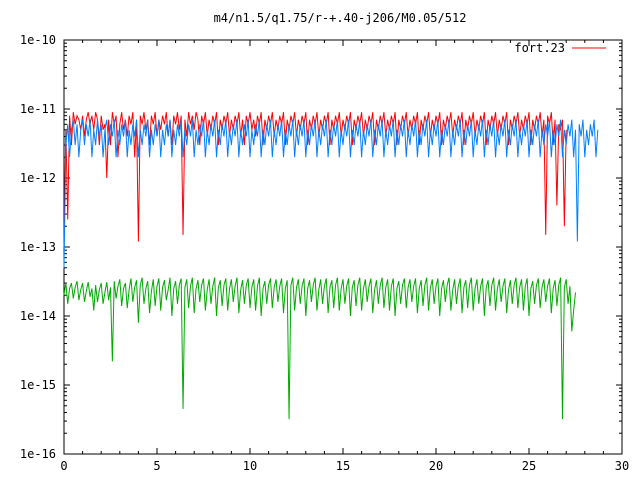 This screenshot has width=640, height=480. What do you see at coordinates (38, 40) in the screenshot?
I see `y-tick-label: 1e-10` at bounding box center [38, 40].